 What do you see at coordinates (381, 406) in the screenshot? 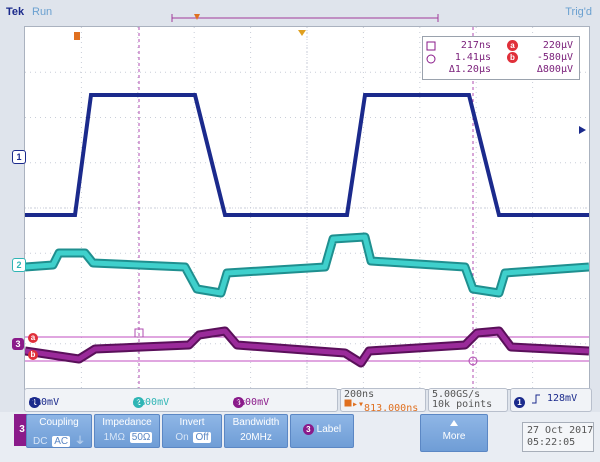
I see `time-offset: ⯀▸▾ 813.000ns` at bounding box center [381, 406].